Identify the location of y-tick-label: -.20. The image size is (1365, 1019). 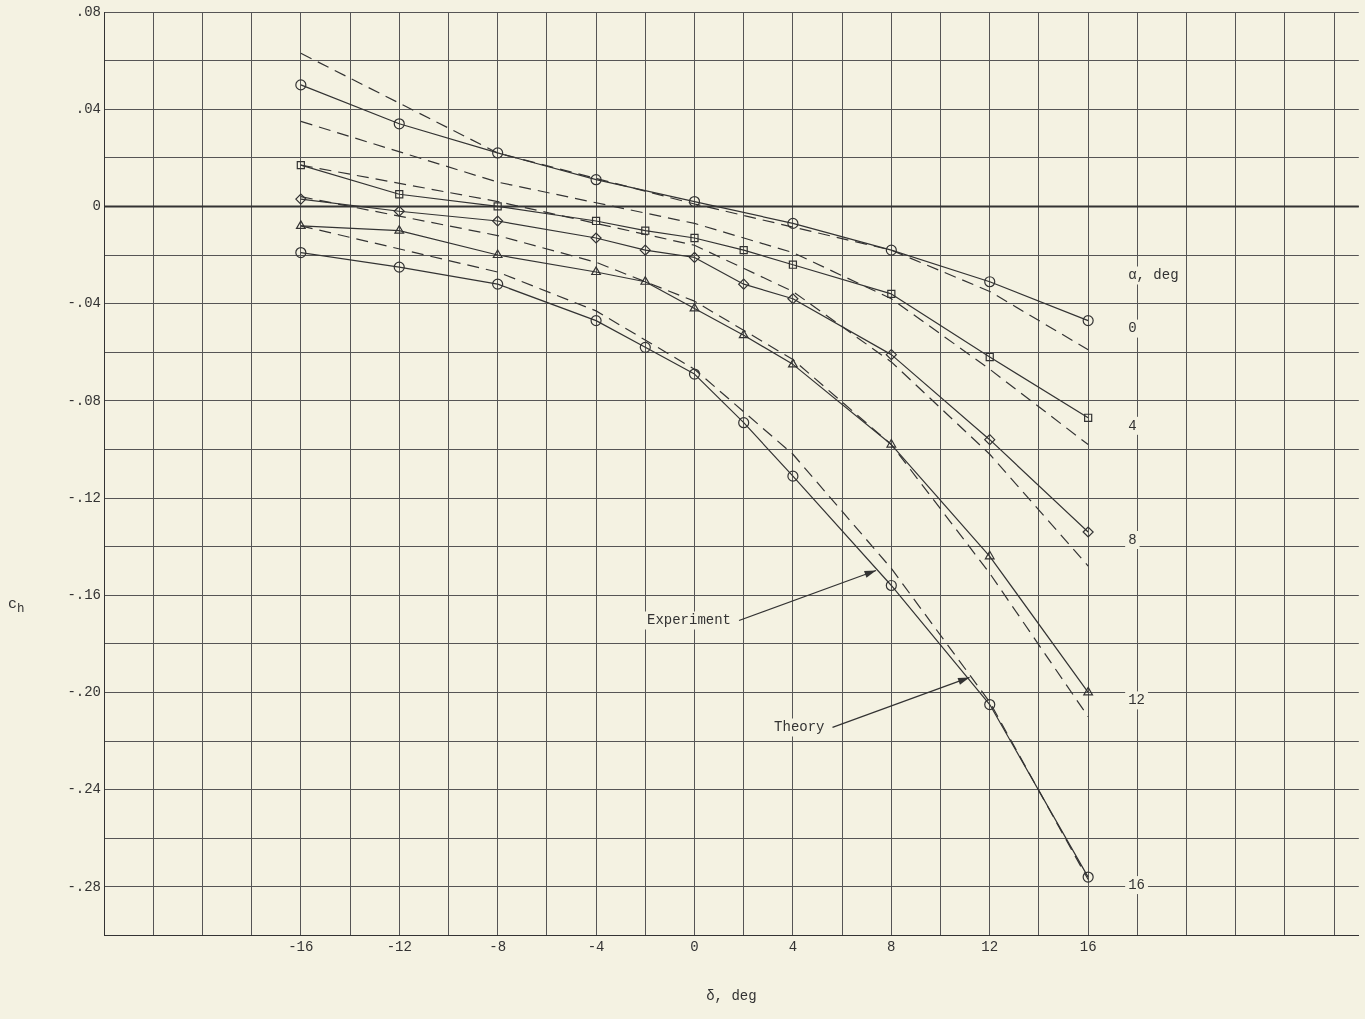
(84, 692).